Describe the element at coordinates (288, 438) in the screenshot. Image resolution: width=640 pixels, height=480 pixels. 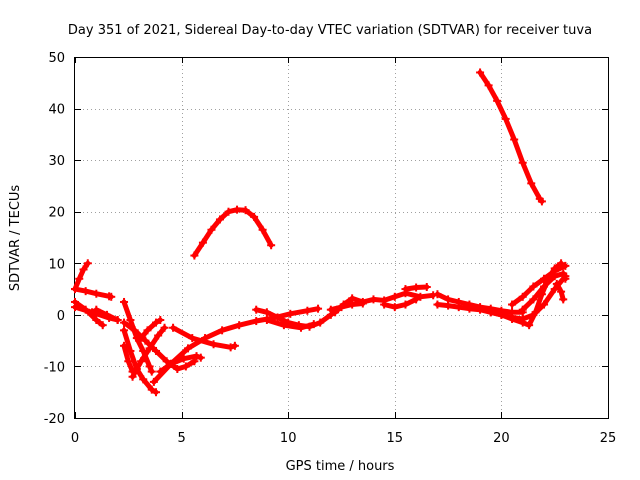
I see `x-tick-label: 10` at that location.